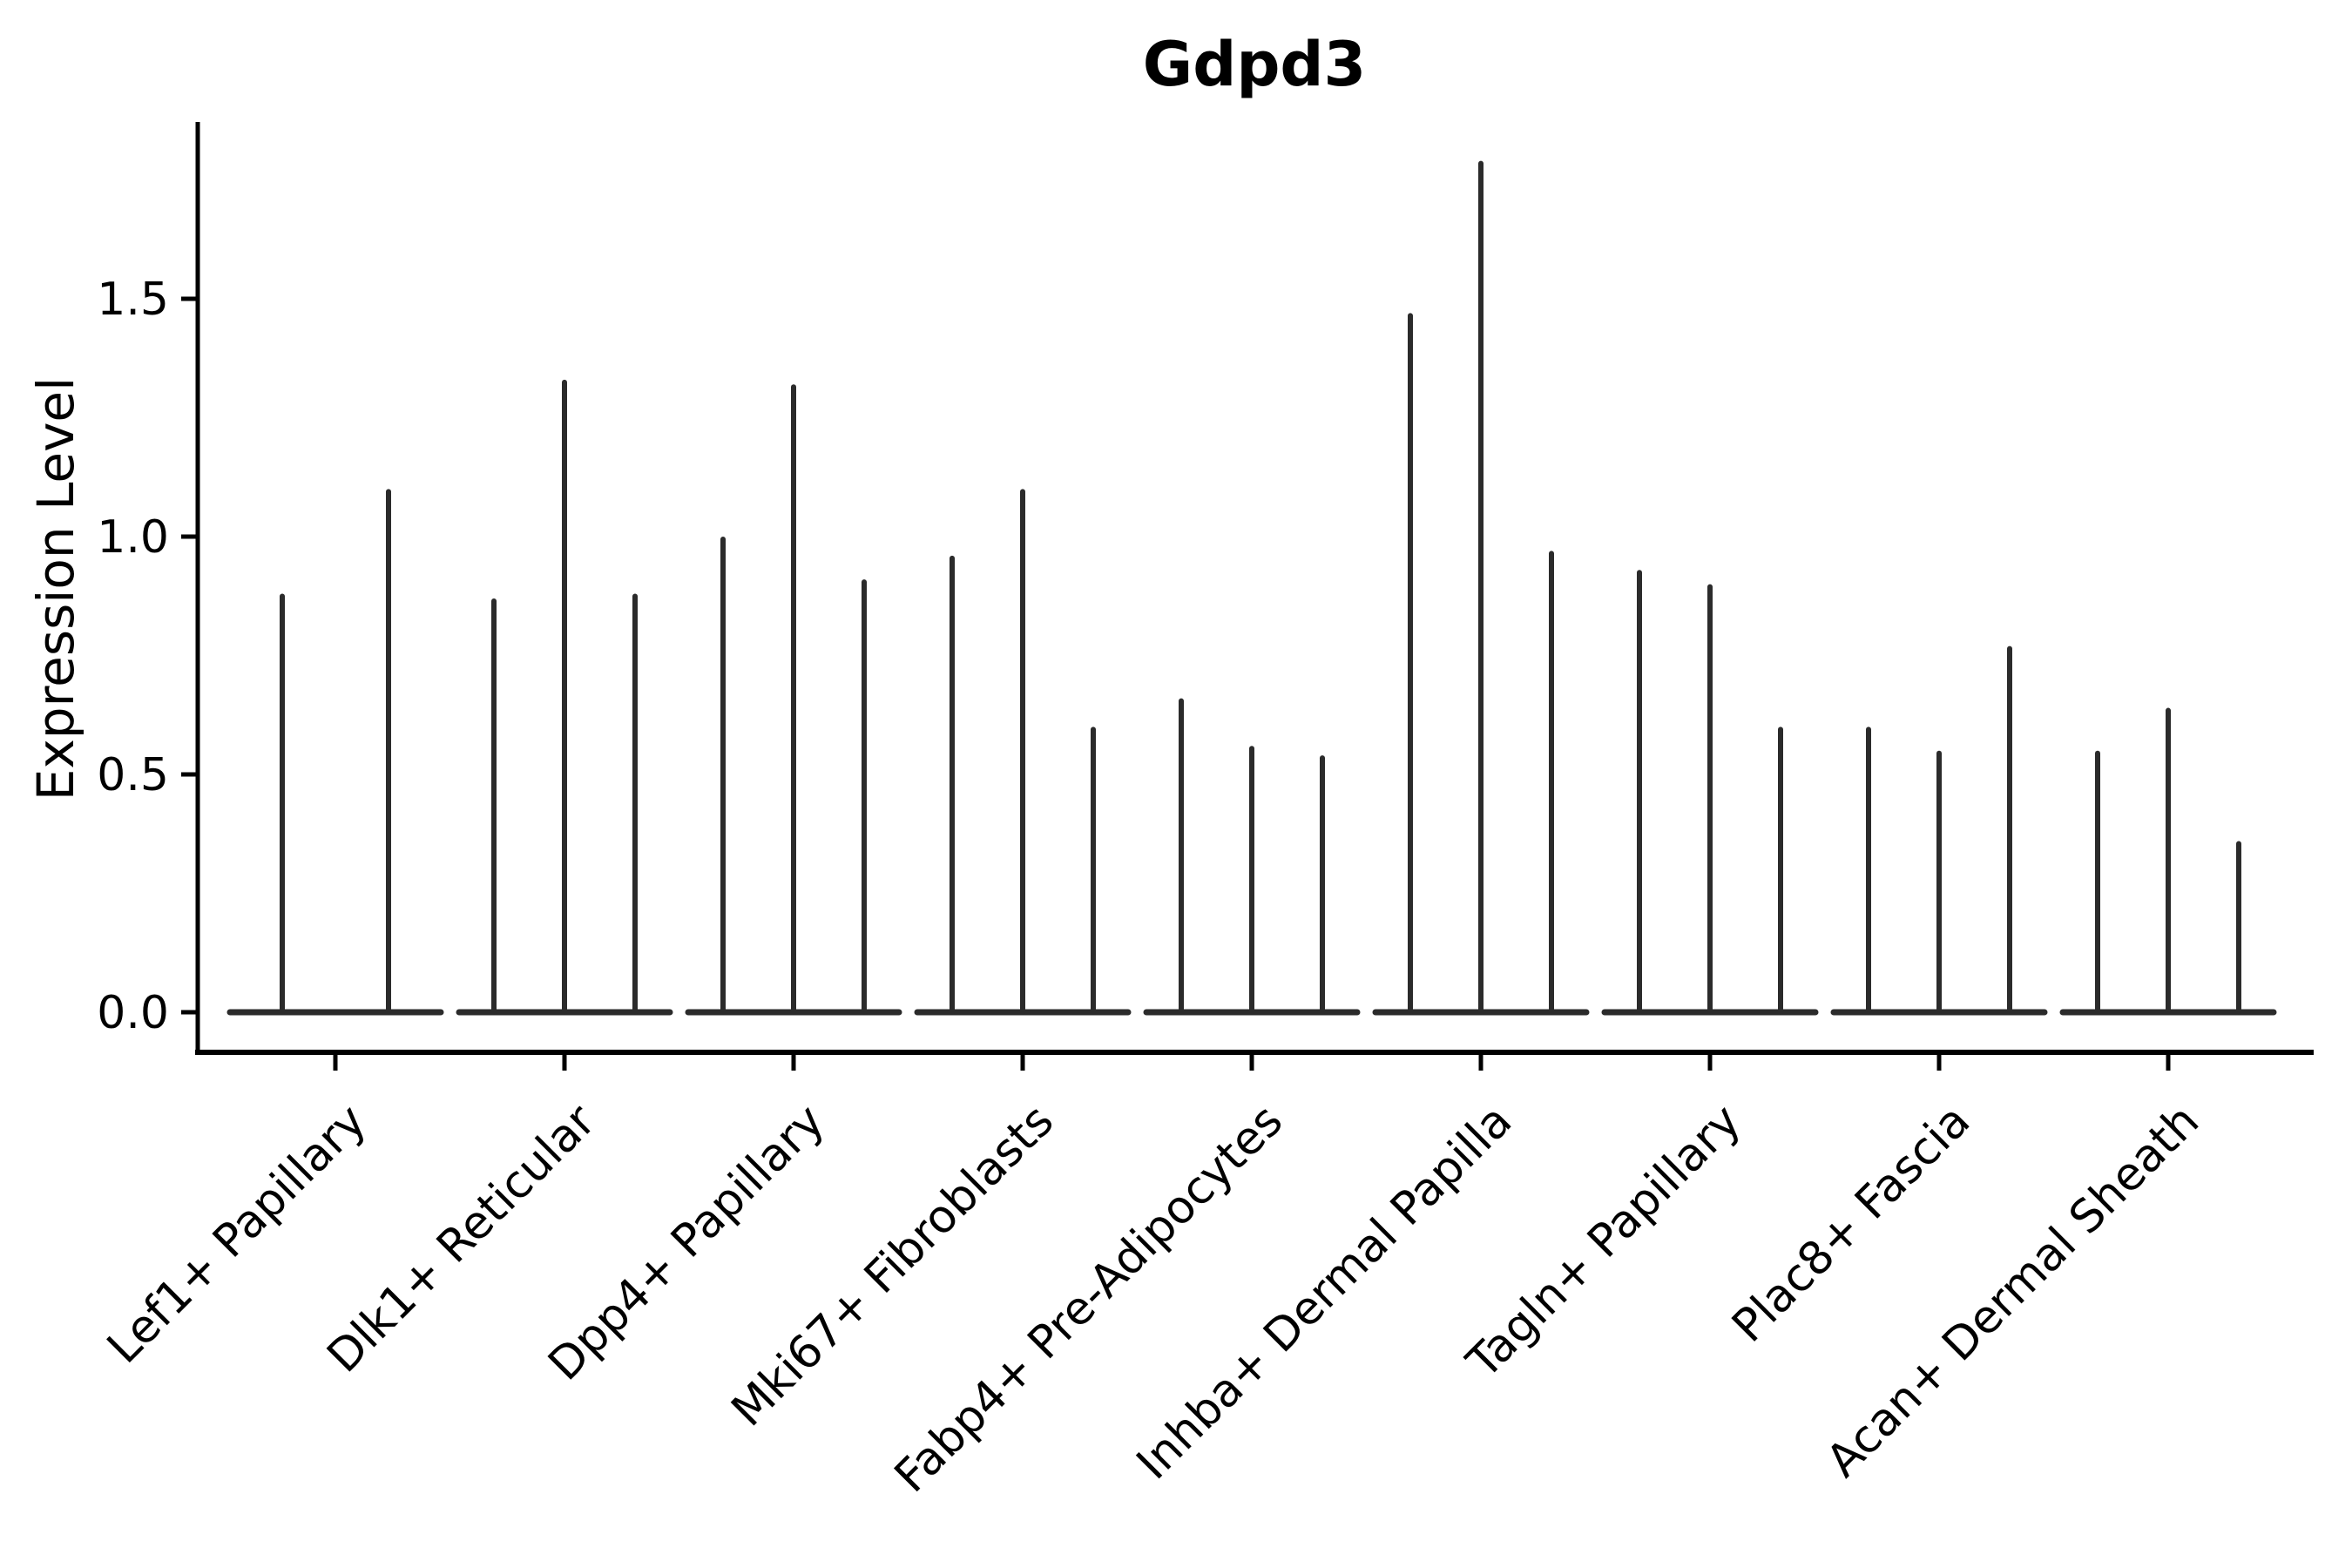 The image size is (2352, 1568). Describe the element at coordinates (133, 537) in the screenshot. I see `y-tick-label: 1.0` at that location.